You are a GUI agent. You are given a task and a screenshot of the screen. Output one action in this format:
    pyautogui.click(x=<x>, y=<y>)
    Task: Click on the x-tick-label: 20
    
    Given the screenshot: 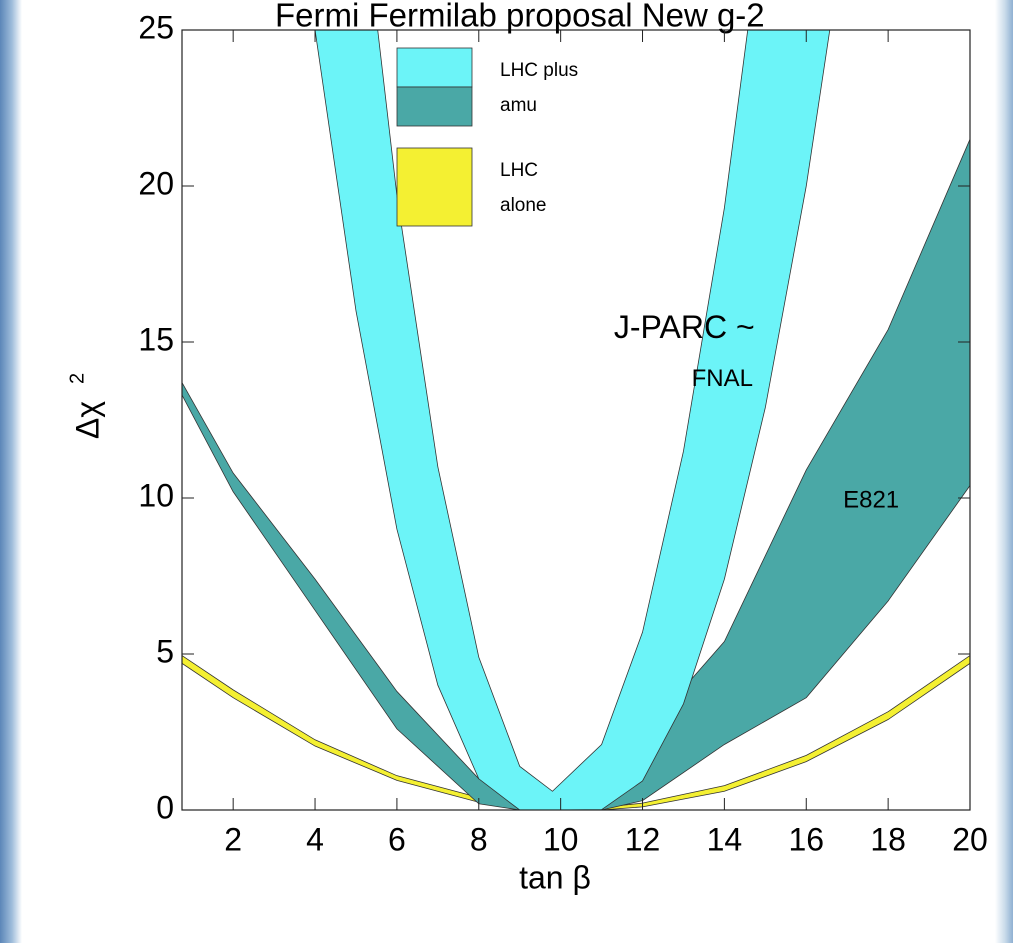 What is the action you would take?
    pyautogui.click(x=970, y=839)
    